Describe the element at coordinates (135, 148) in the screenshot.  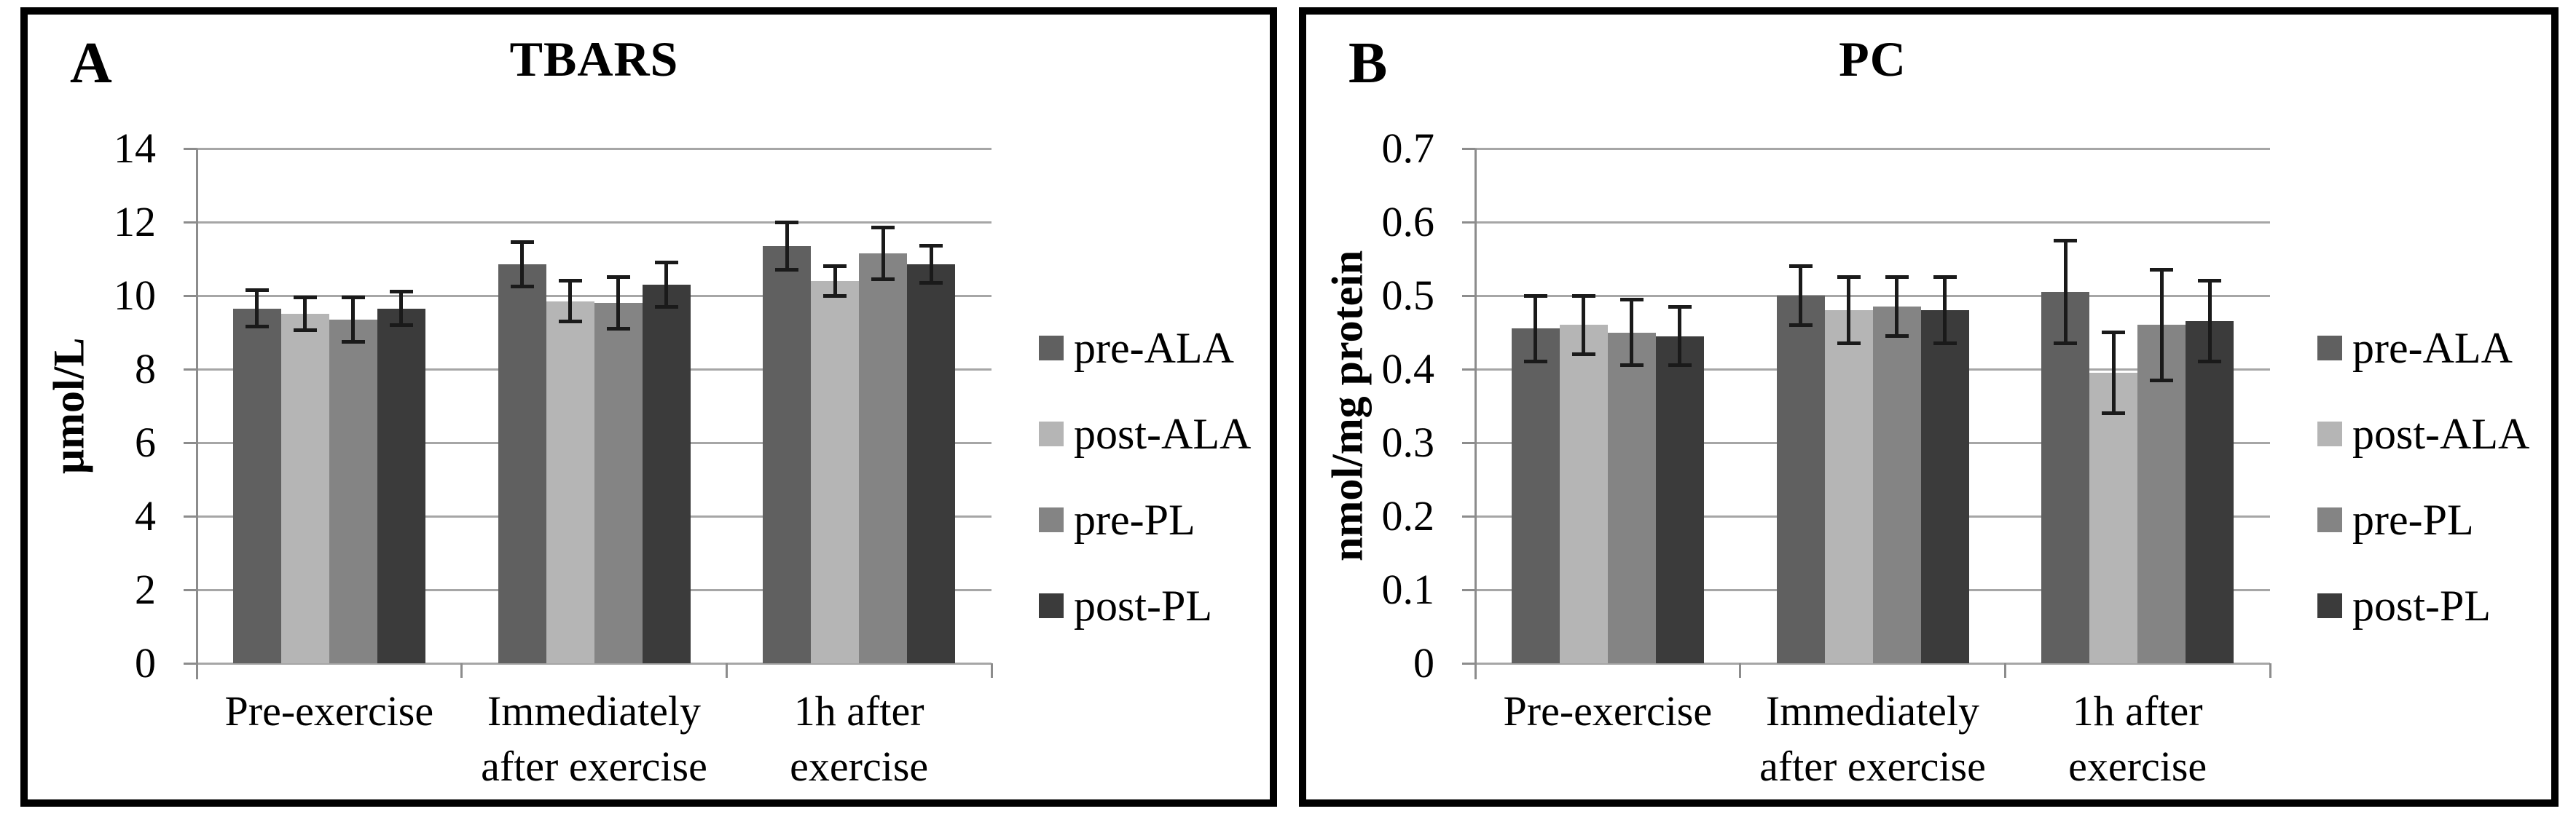
I see `y-tick-label: 14` at that location.